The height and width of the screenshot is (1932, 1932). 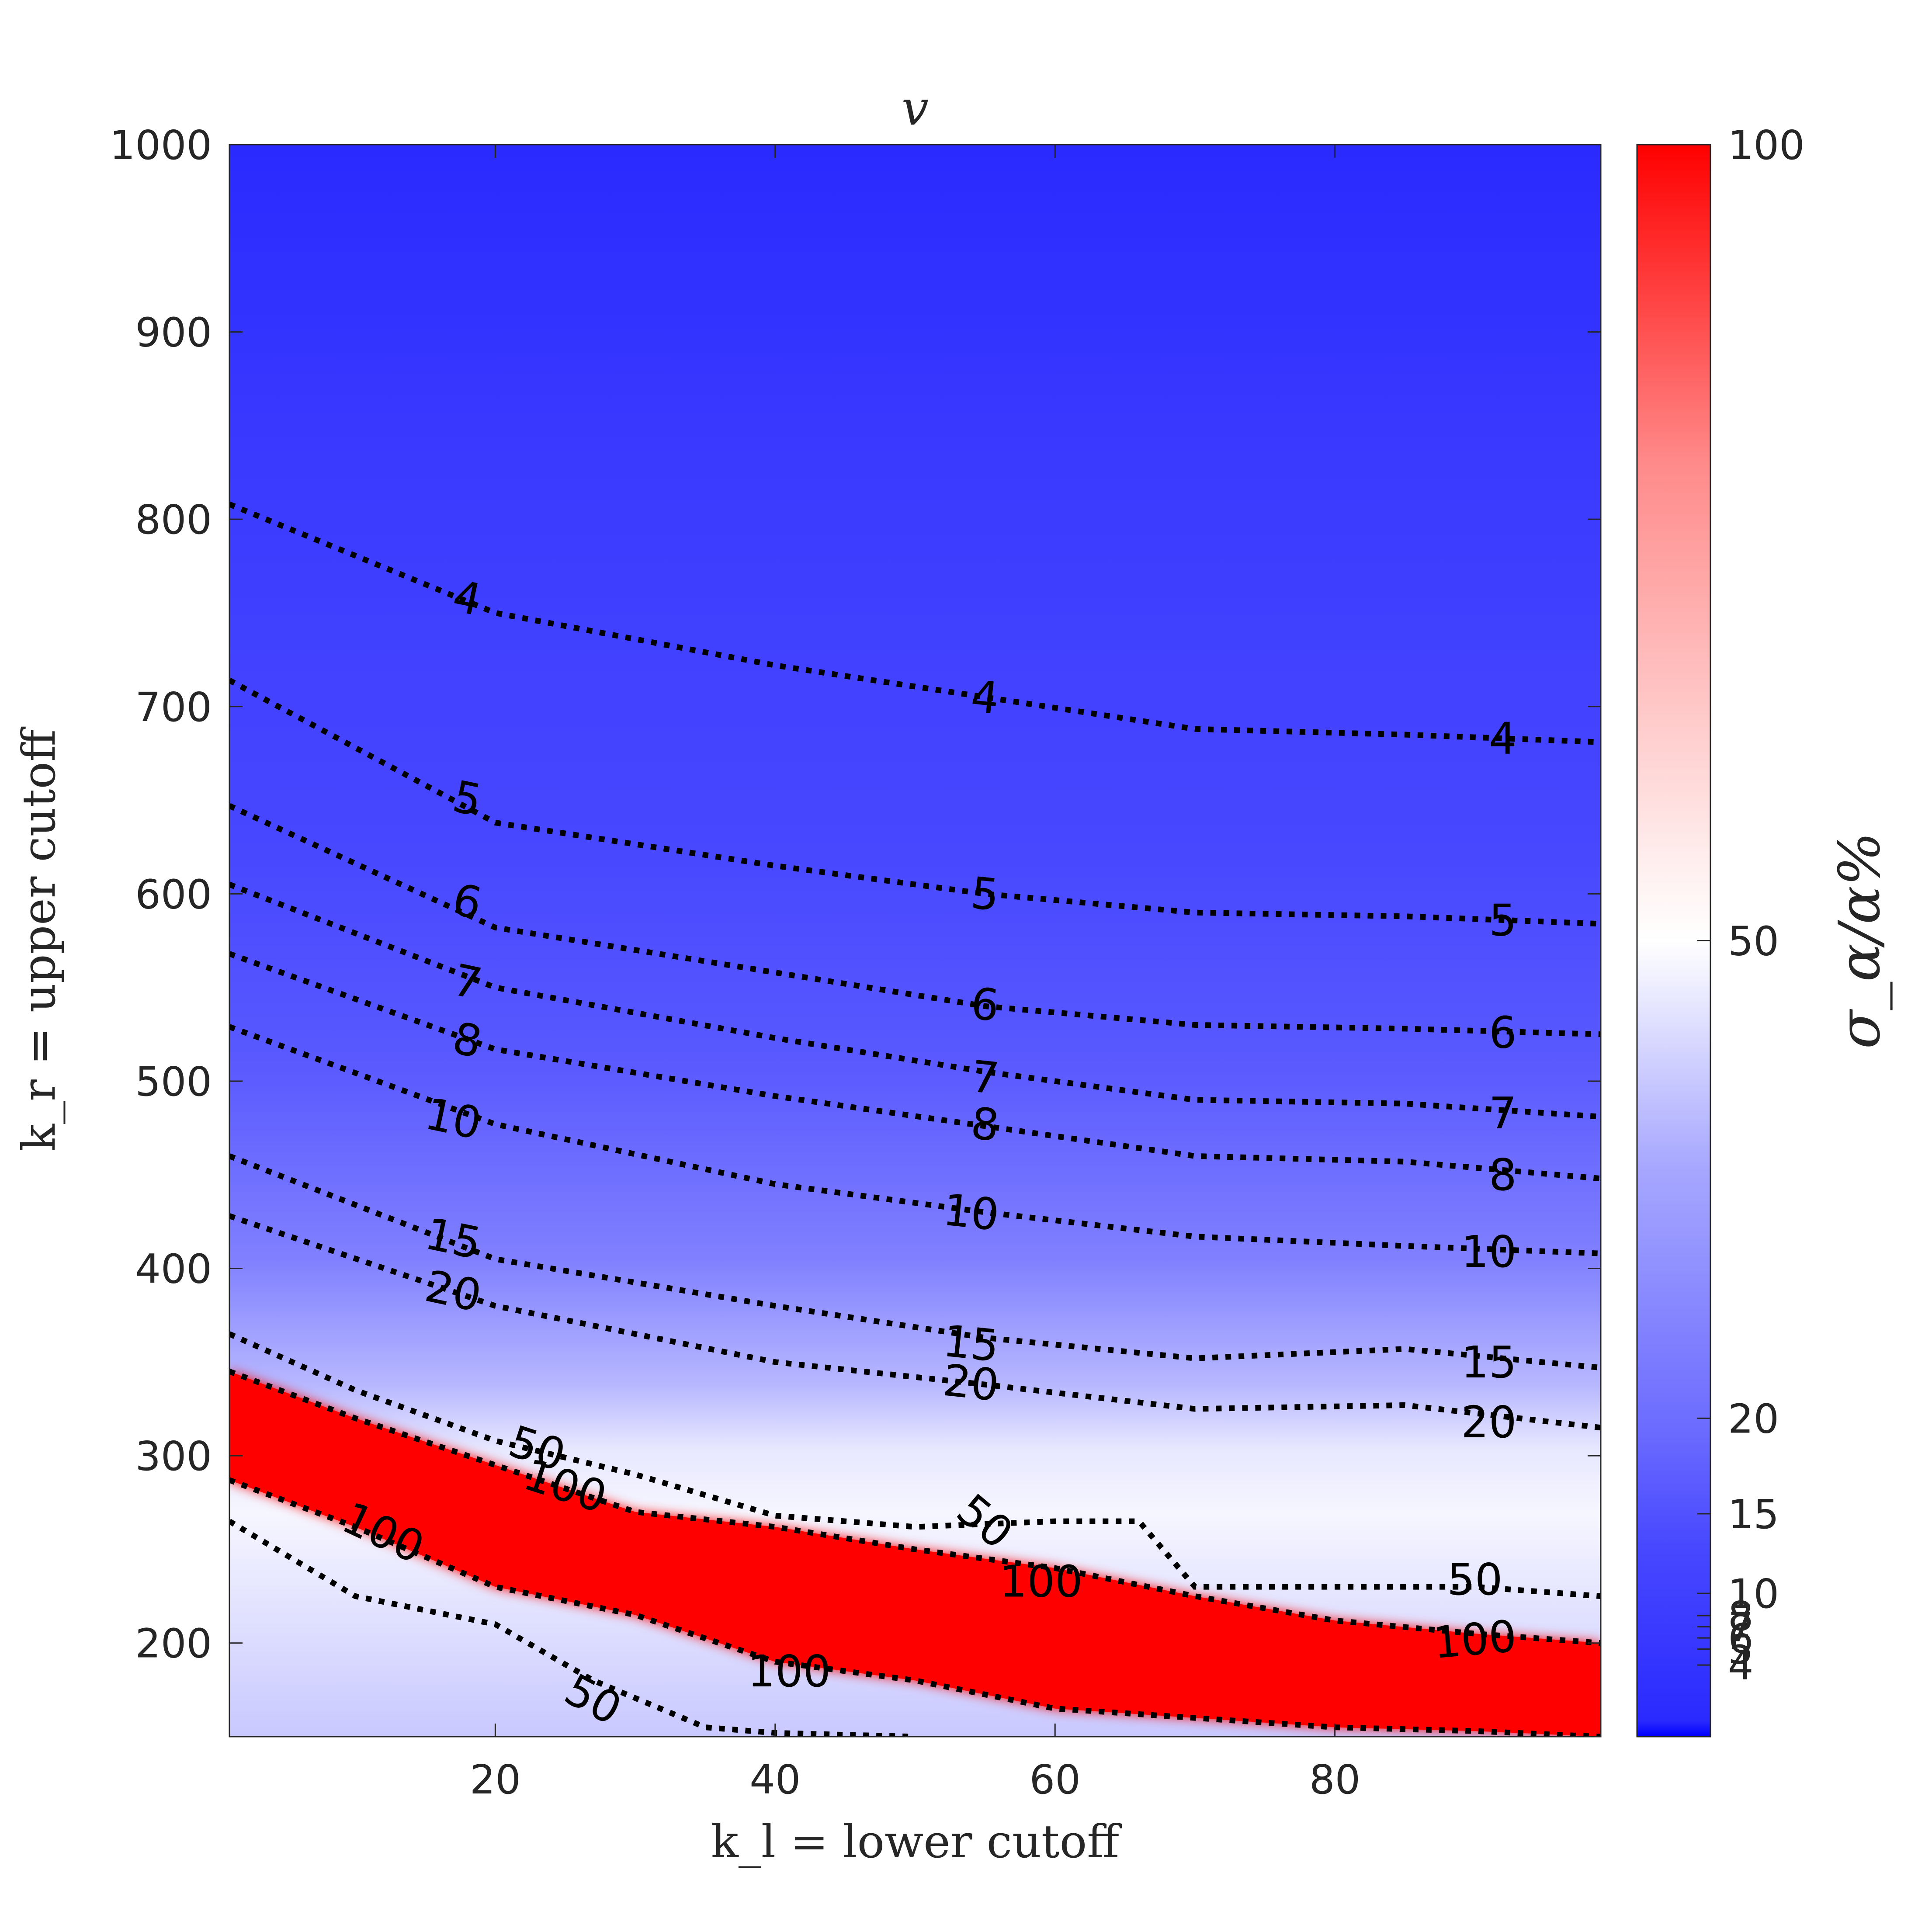 What do you see at coordinates (915, 108) in the screenshot?
I see `chart-title: v` at bounding box center [915, 108].